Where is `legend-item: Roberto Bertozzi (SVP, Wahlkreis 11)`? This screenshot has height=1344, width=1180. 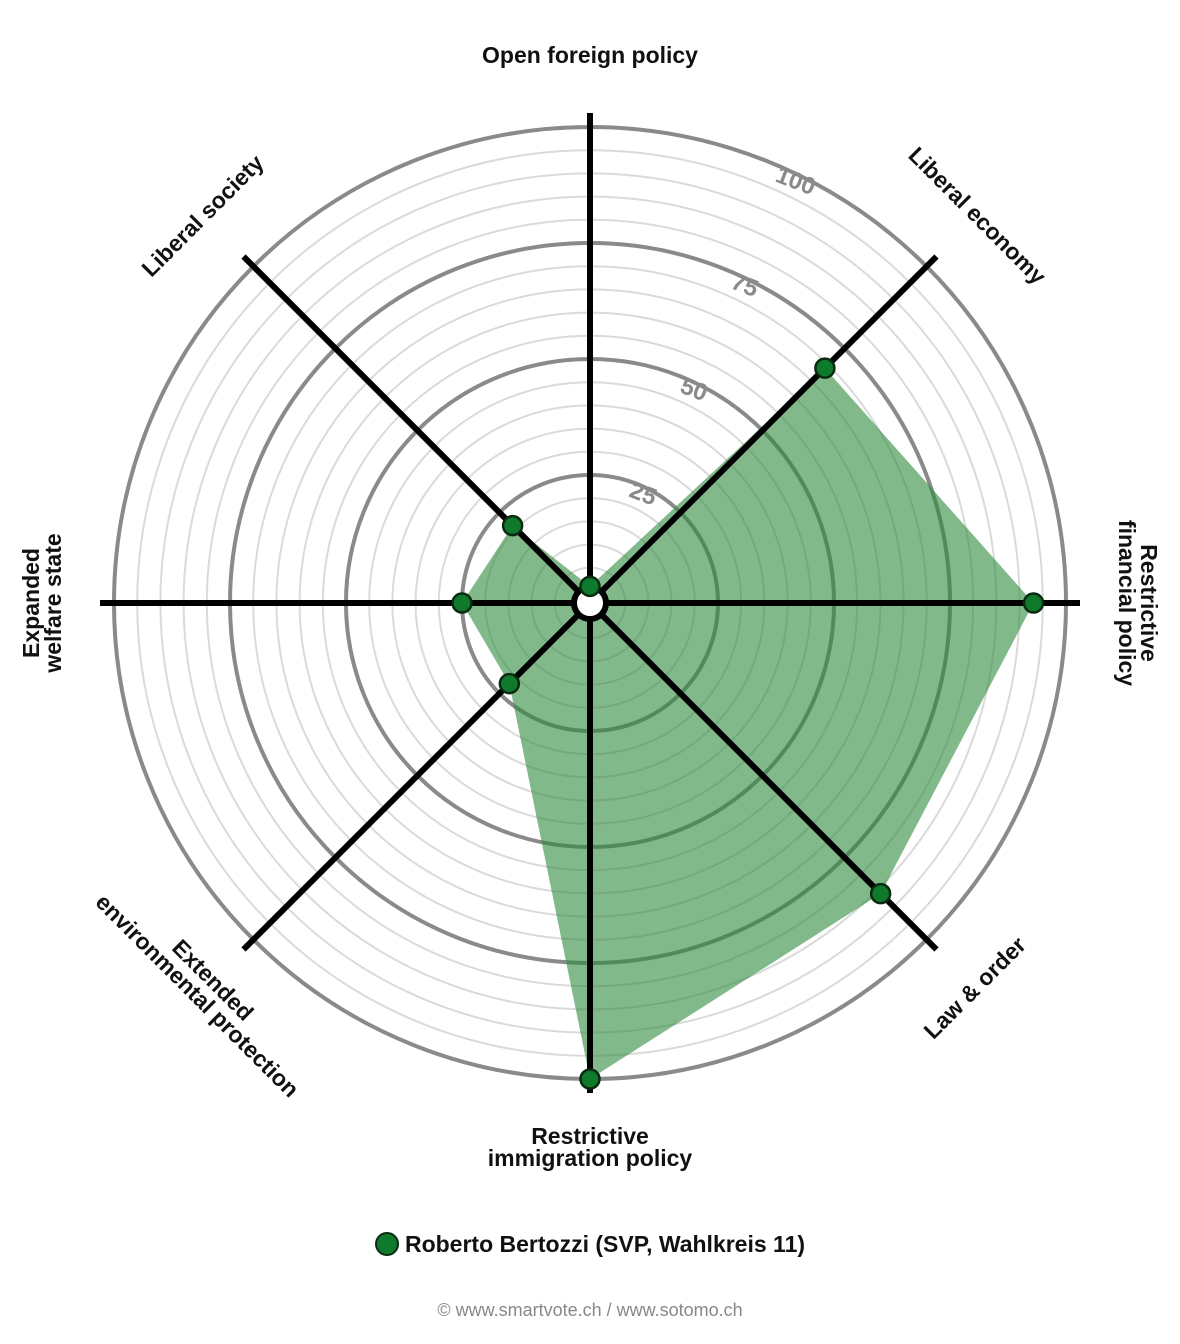
legend-item: Roberto Bertozzi (SVP, Wahlkreis 11) is located at coordinates (590, 1244).